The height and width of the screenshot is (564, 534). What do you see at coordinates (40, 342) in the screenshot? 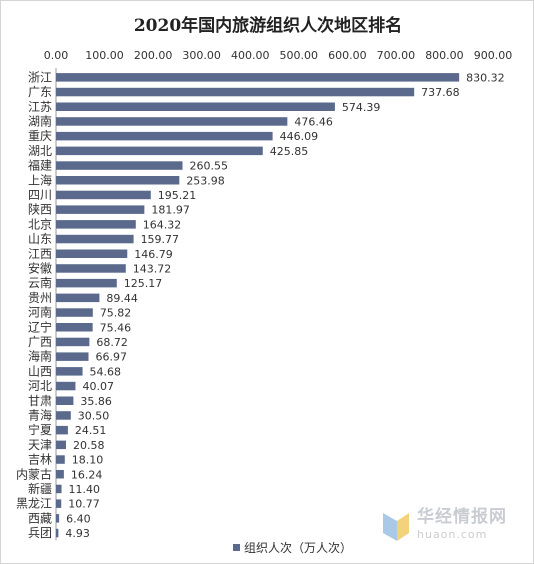
I see `category-label: 广西` at bounding box center [40, 342].